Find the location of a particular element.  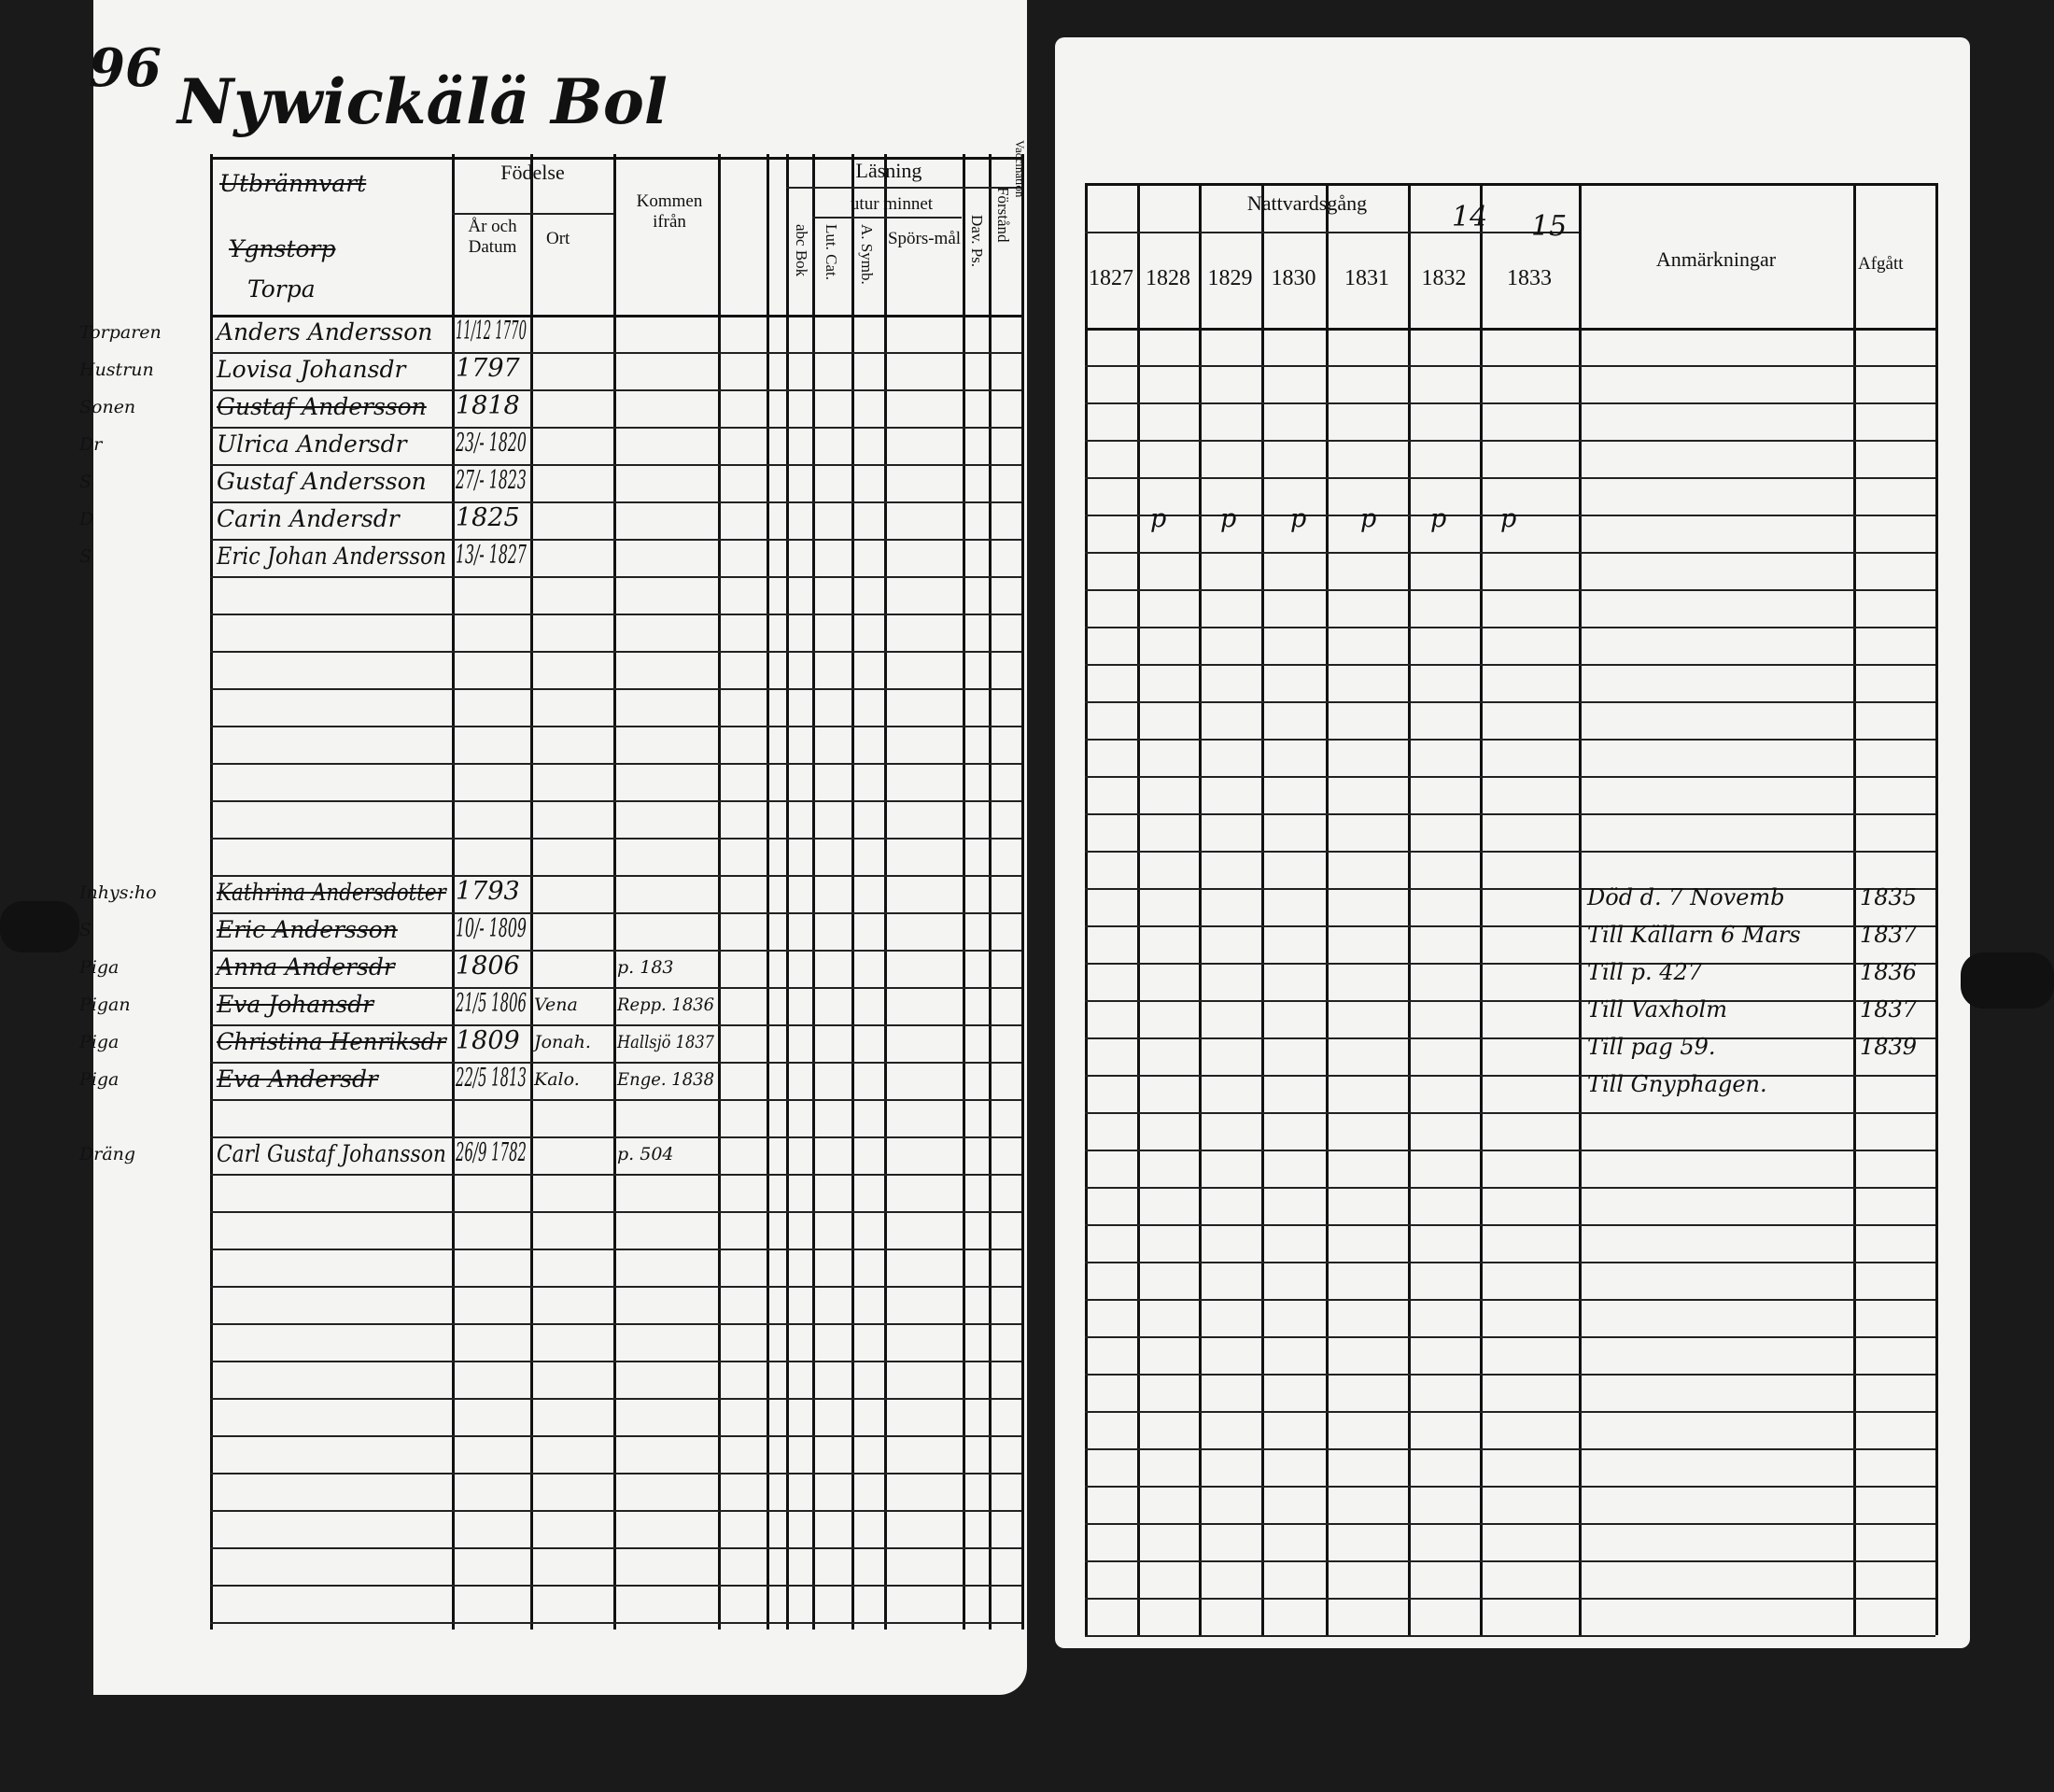

row-name: Carl Gustaf Johansson is located at coordinates (331, 1153).